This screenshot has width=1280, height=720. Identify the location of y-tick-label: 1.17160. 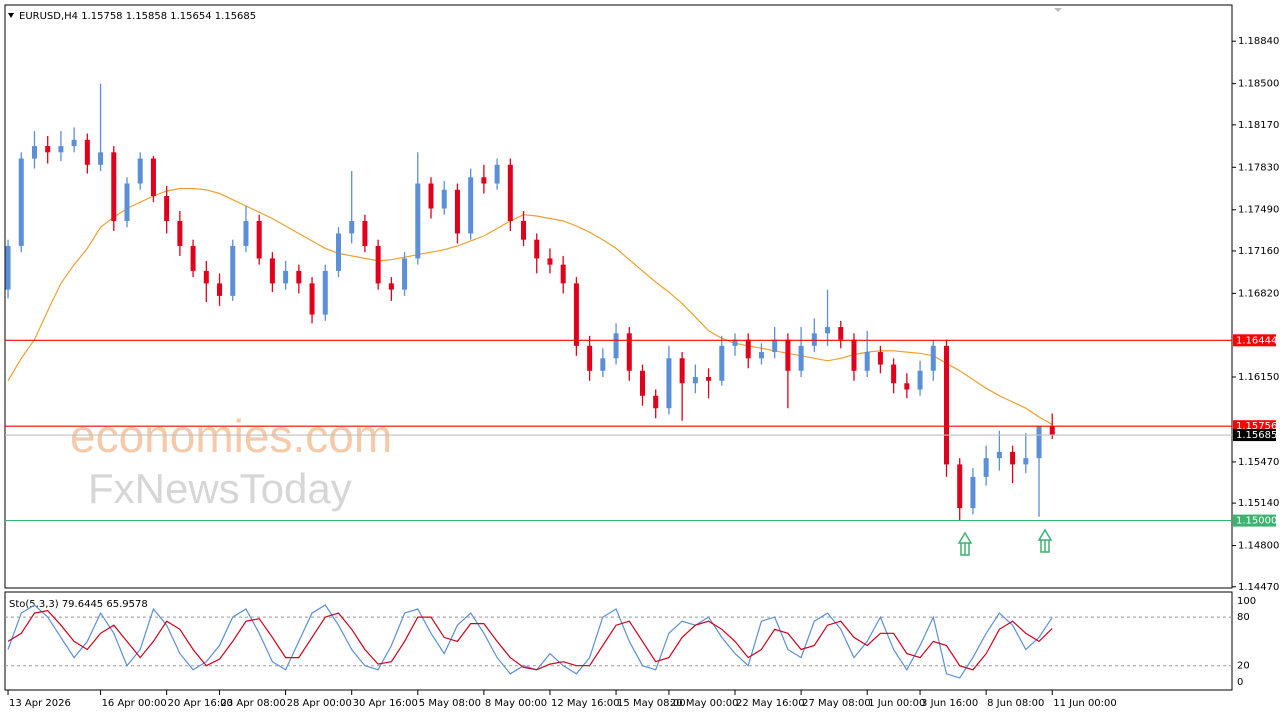
(1258, 251).